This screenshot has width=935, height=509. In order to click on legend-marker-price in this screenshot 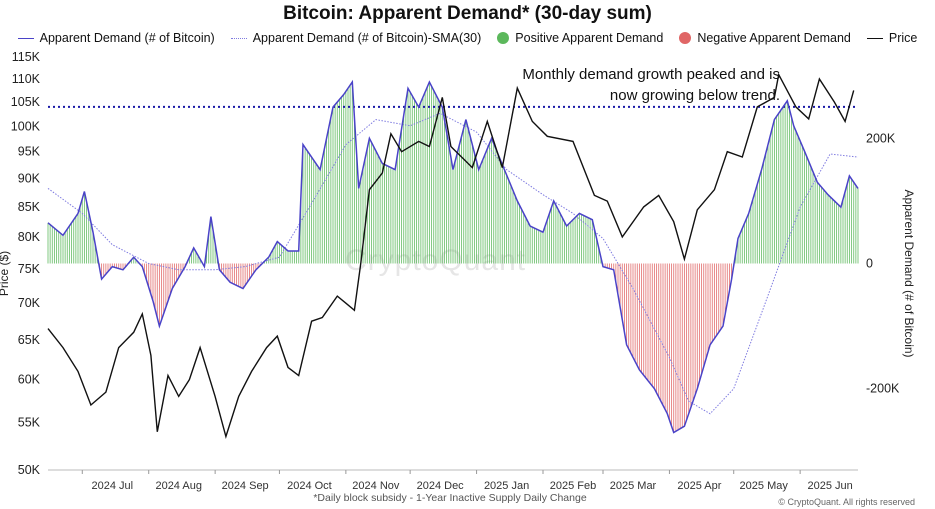, I will do `click(874, 38)`.